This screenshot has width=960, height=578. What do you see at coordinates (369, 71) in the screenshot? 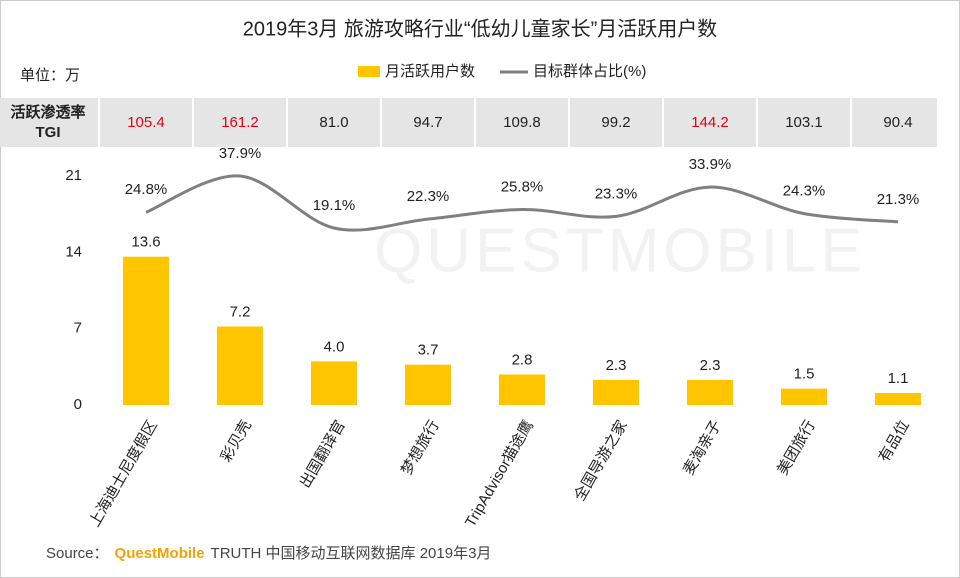
I see `legend-swatch` at bounding box center [369, 71].